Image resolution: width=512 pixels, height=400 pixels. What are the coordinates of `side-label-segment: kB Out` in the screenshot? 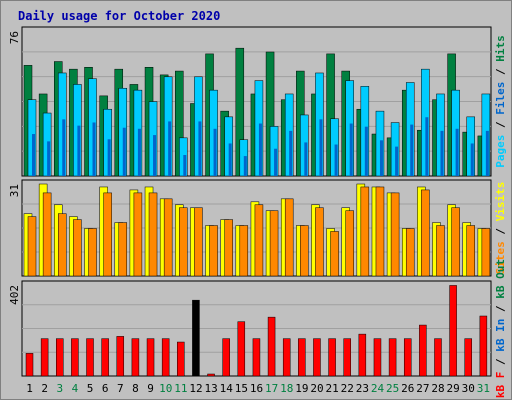 It's located at (500, 279).